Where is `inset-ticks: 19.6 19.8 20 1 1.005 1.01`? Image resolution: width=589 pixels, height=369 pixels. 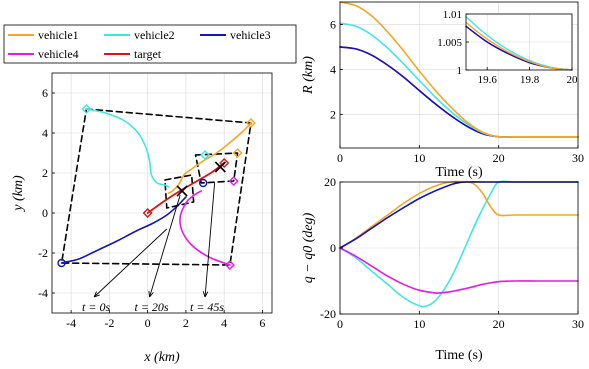 inset-ticks: 19.6 19.8 20 1 1.005 1.01 is located at coordinates (507, 47).